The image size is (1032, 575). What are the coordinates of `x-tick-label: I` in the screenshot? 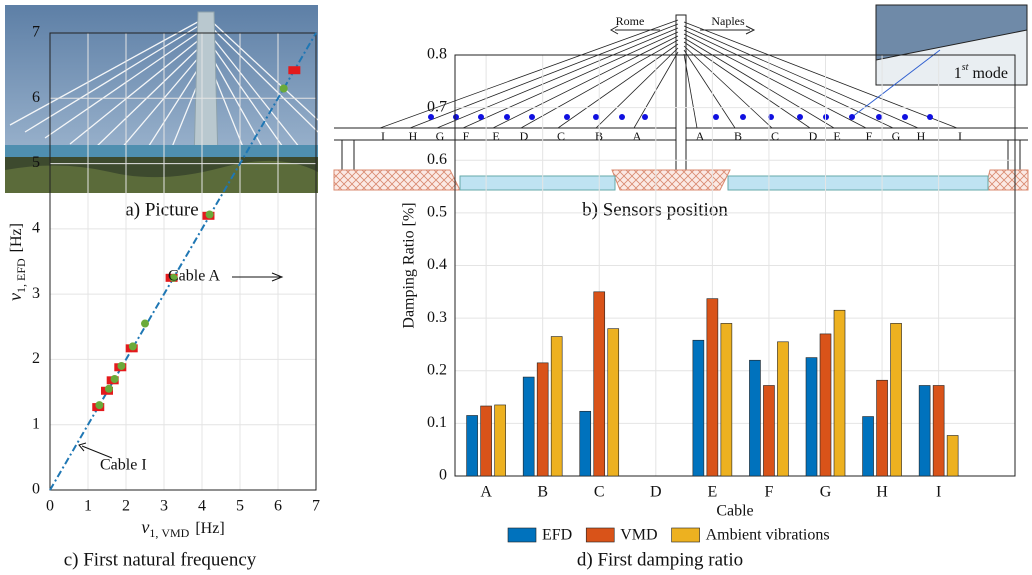 It's located at (938, 492).